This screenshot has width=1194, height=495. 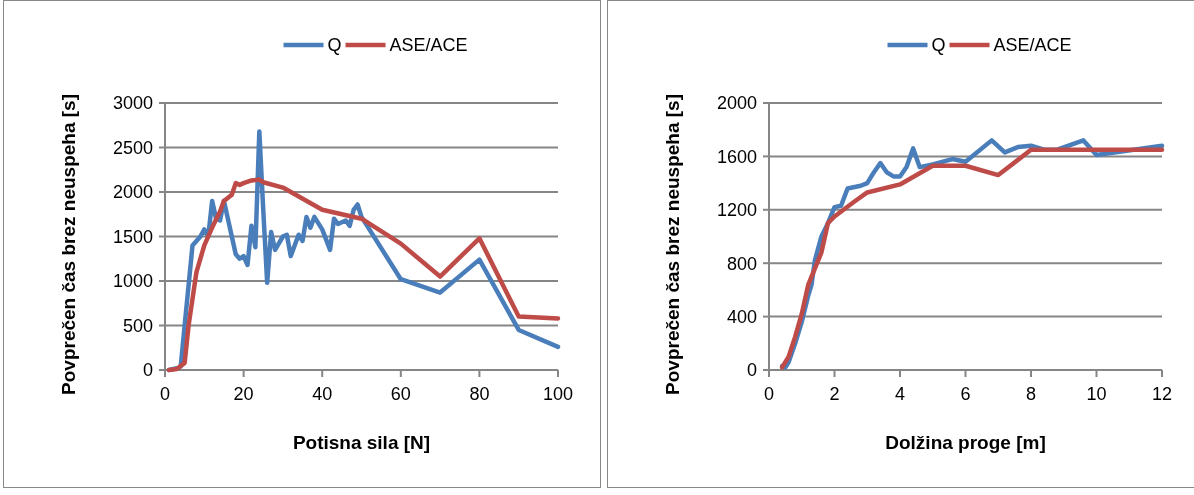 I want to click on x-tick-label: 20, so click(x=243, y=394).